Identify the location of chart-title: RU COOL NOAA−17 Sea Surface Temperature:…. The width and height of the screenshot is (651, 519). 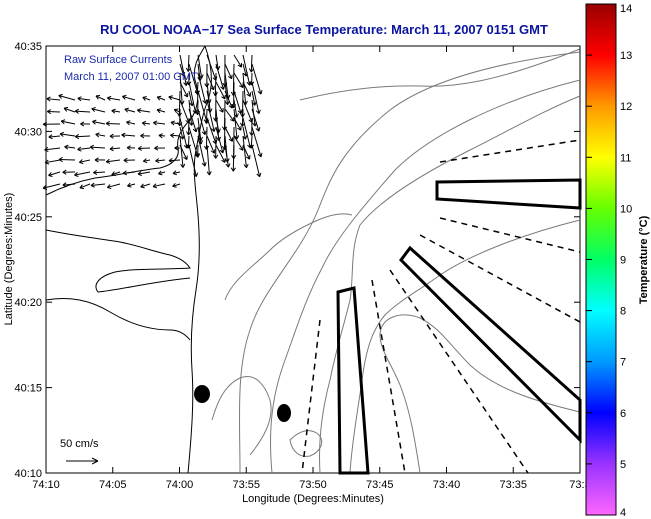
(324, 29).